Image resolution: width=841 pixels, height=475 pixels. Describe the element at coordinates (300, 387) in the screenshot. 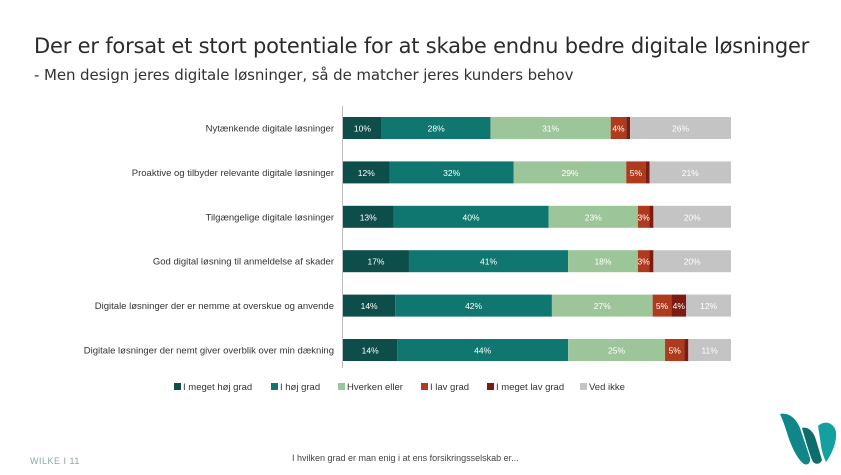

I see `legend-label: I høj grad` at that location.